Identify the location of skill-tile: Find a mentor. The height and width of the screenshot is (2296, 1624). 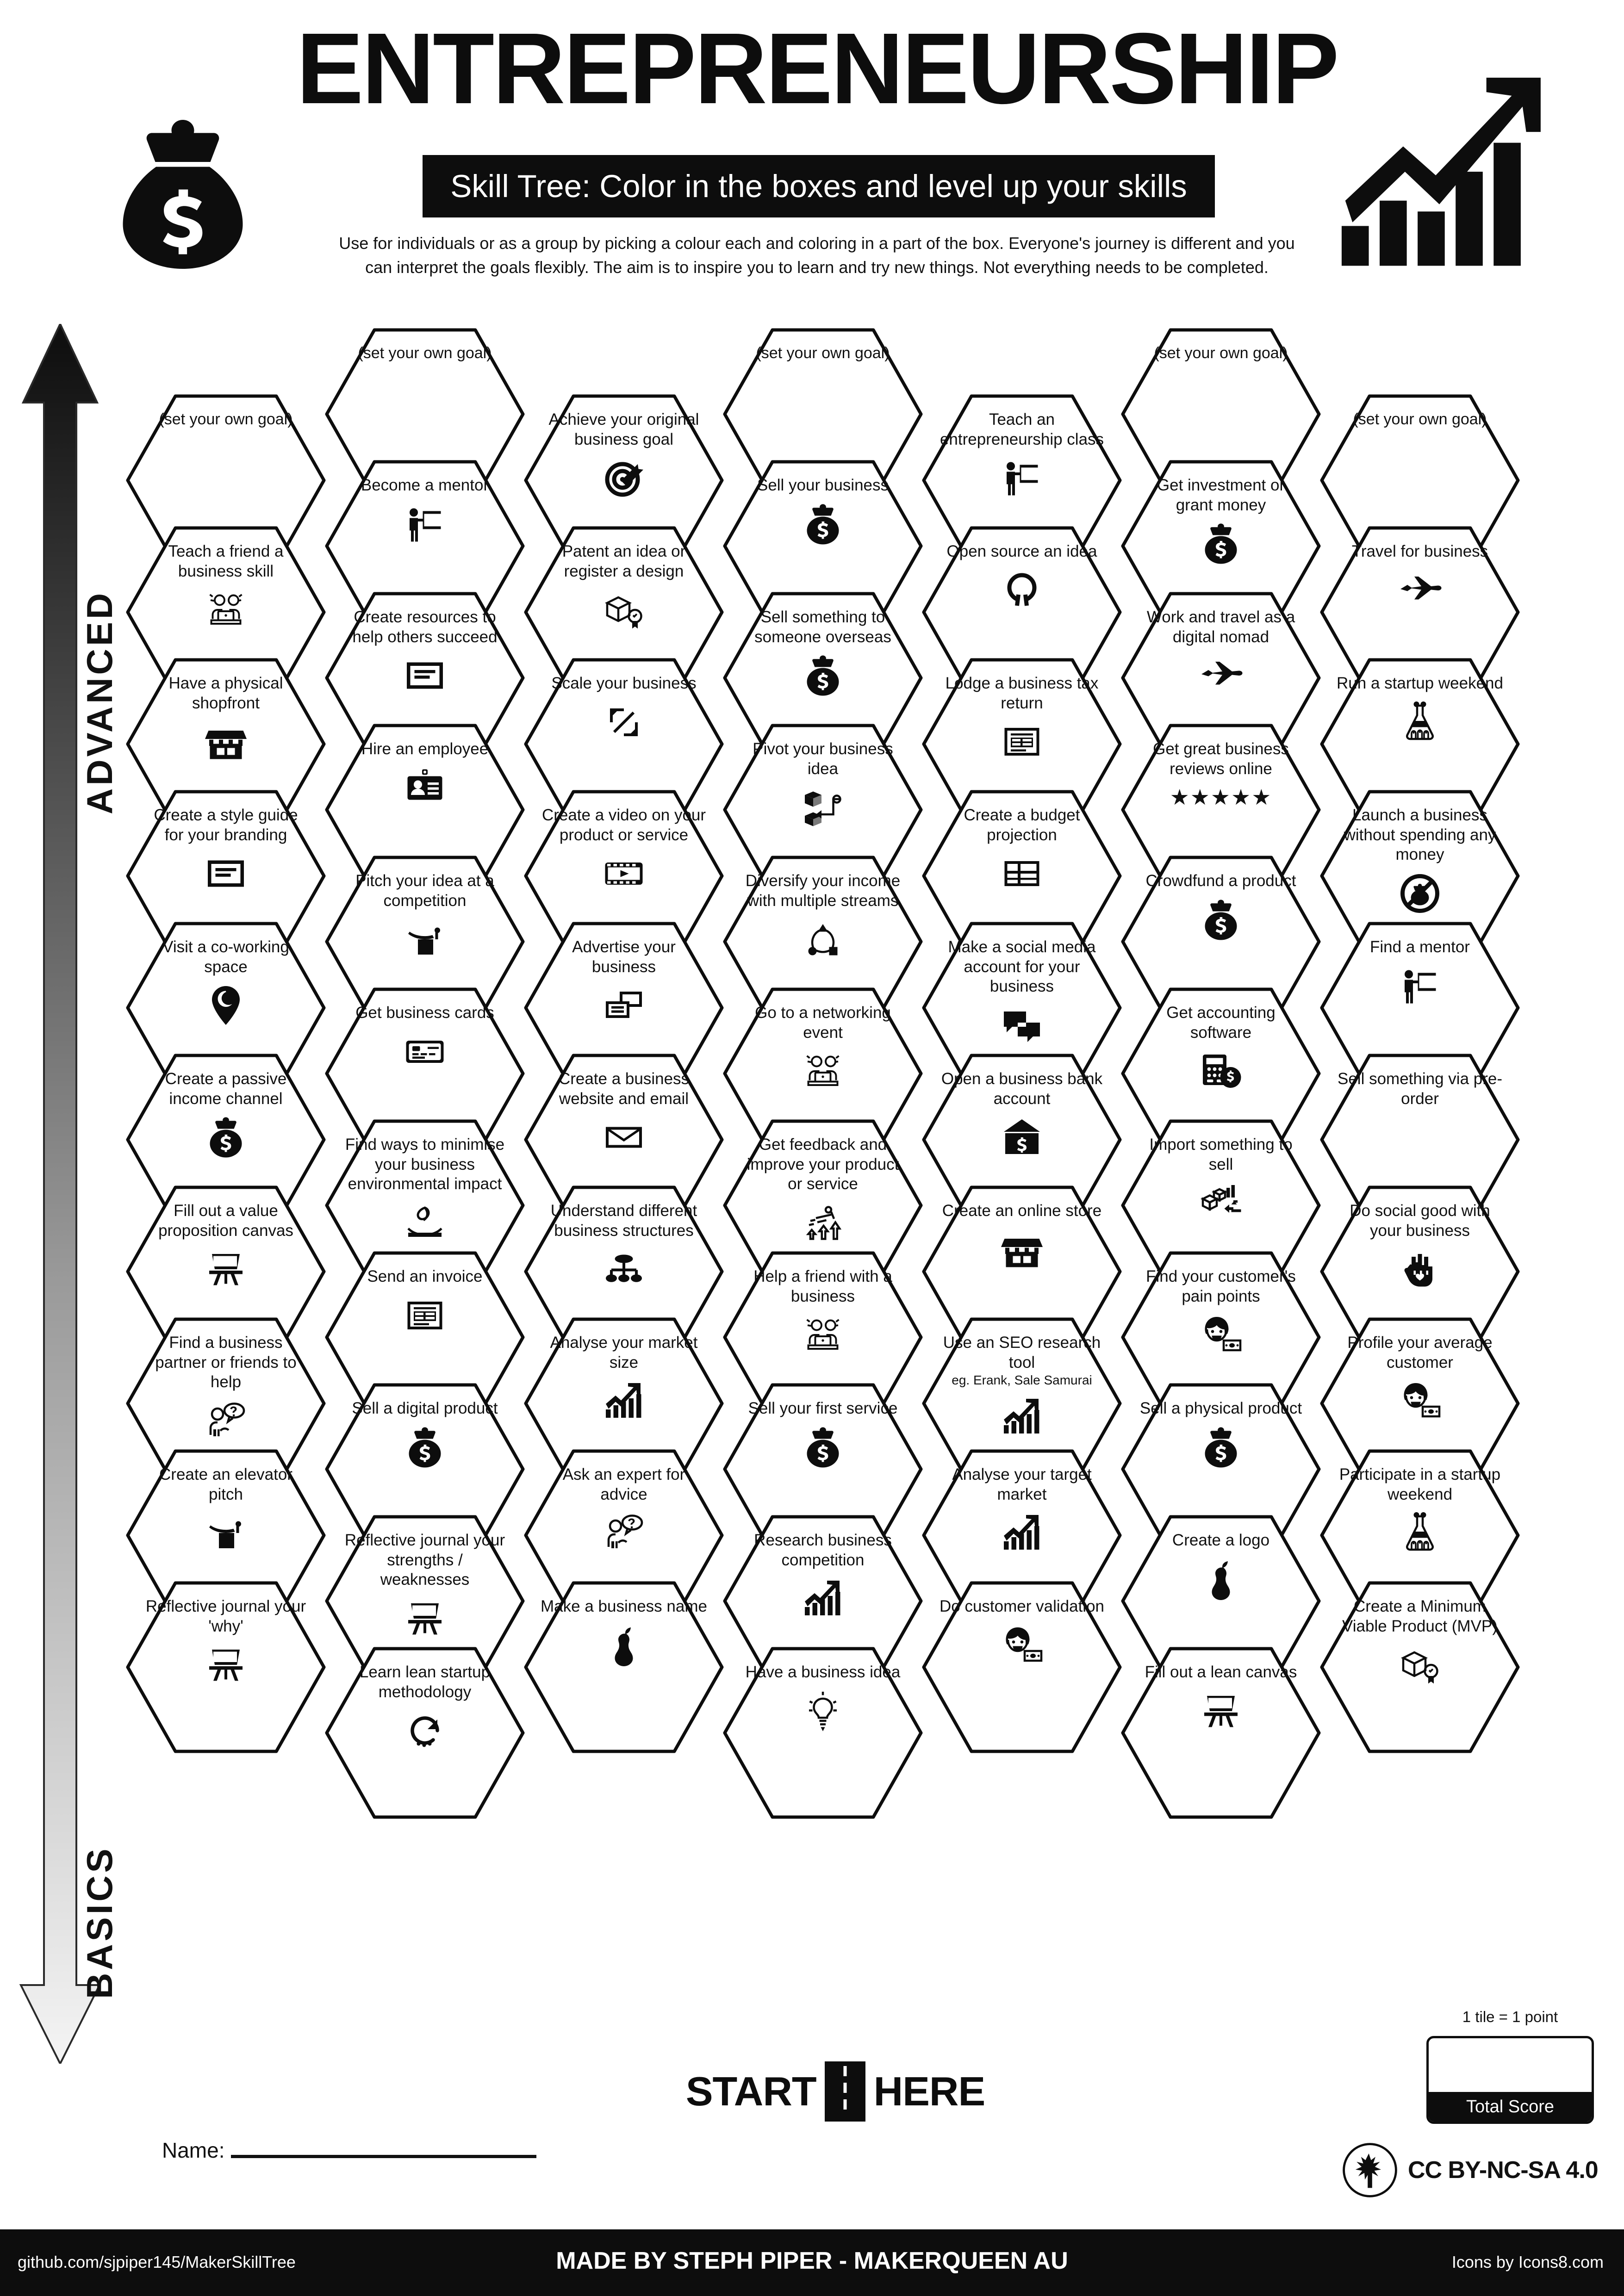
(1420, 1008).